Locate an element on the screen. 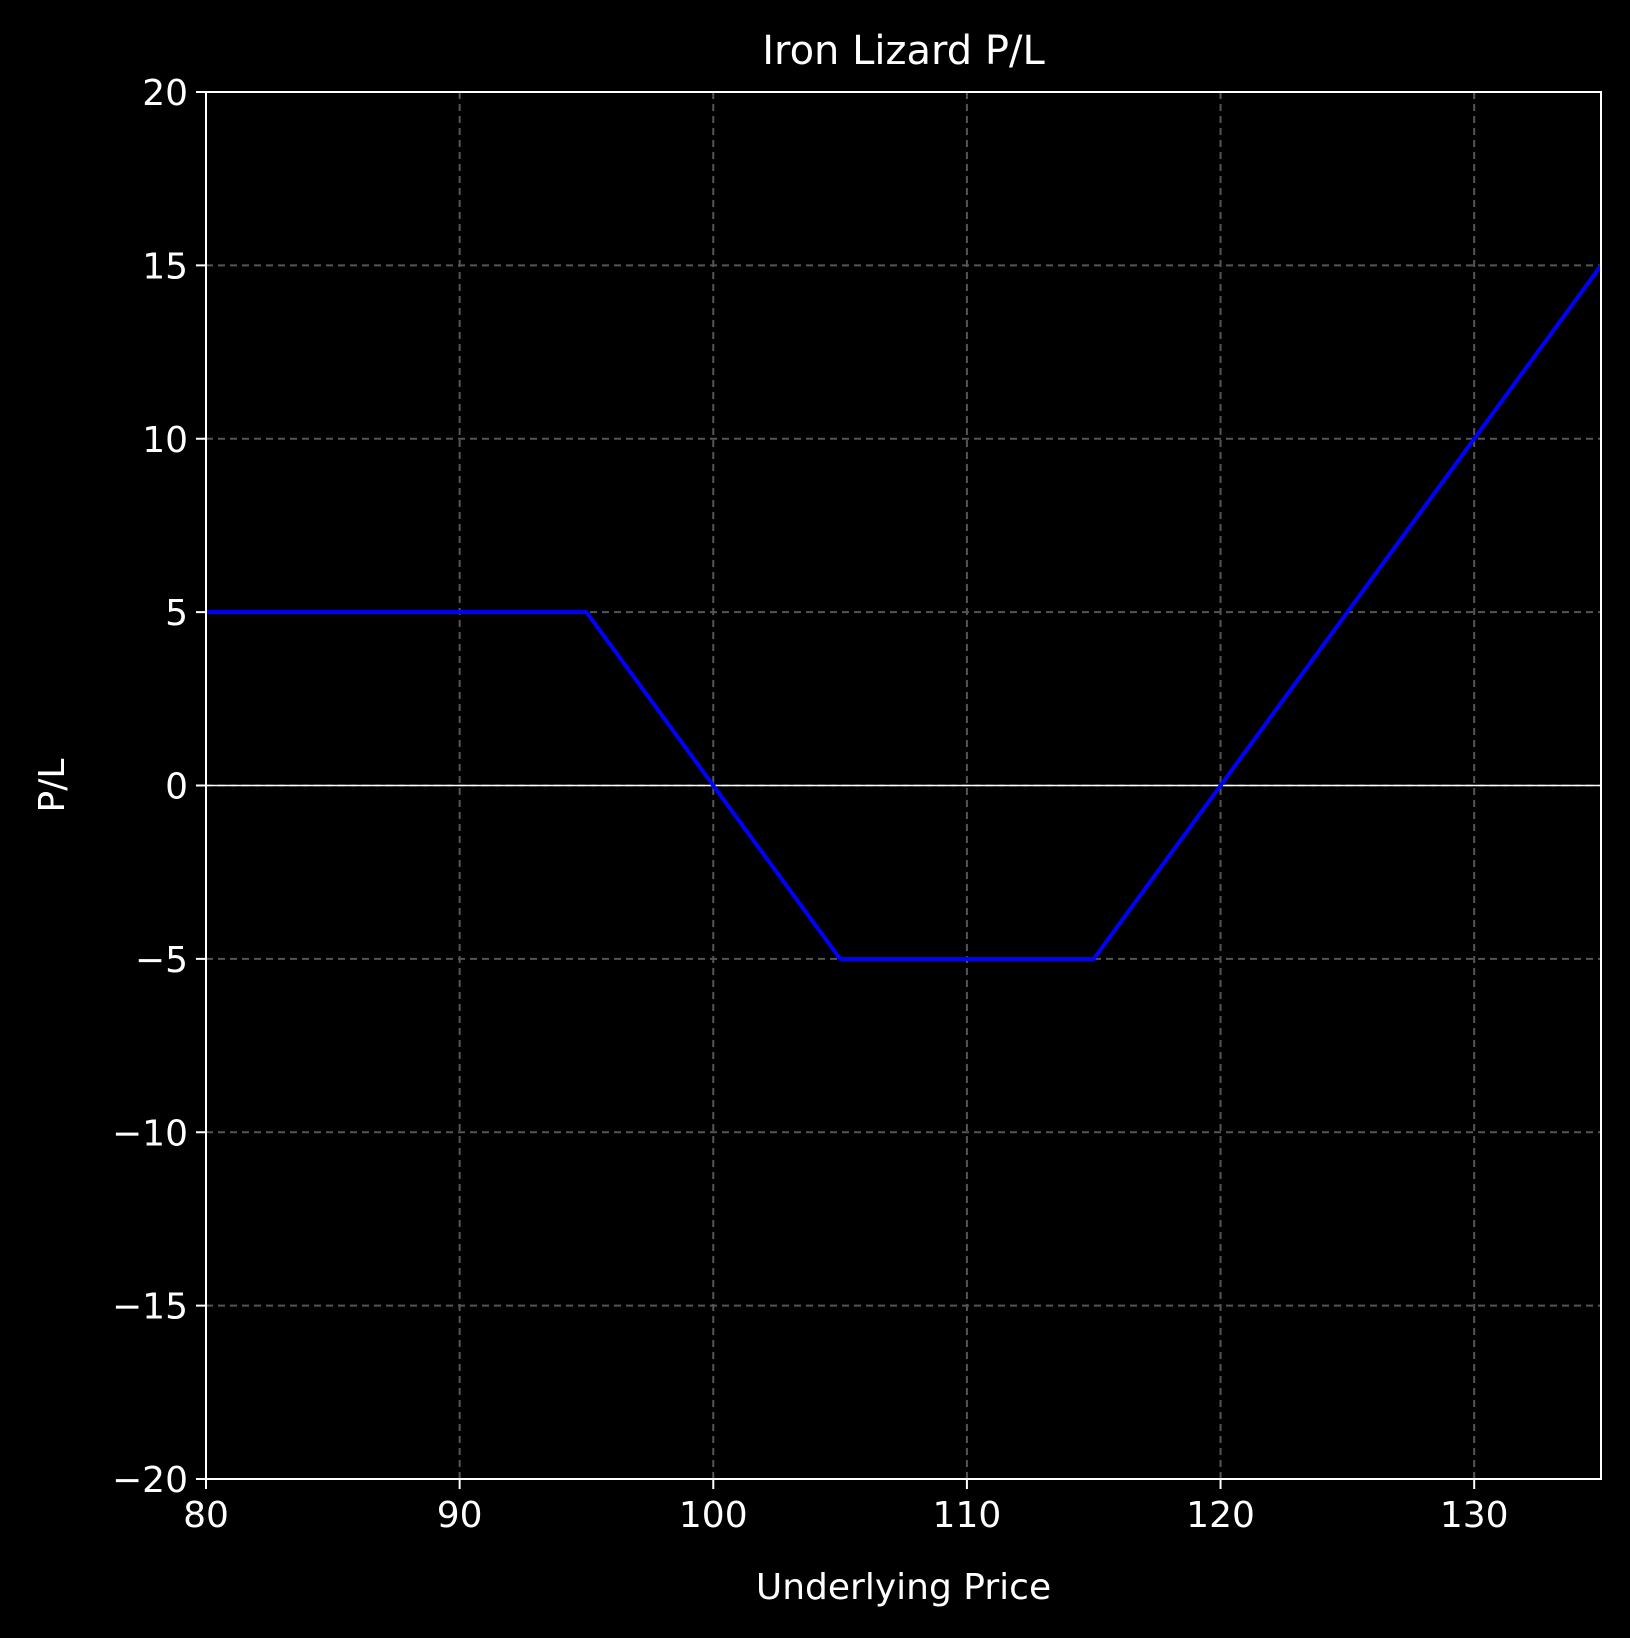  x-tick-label: 100 is located at coordinates (713, 1515).